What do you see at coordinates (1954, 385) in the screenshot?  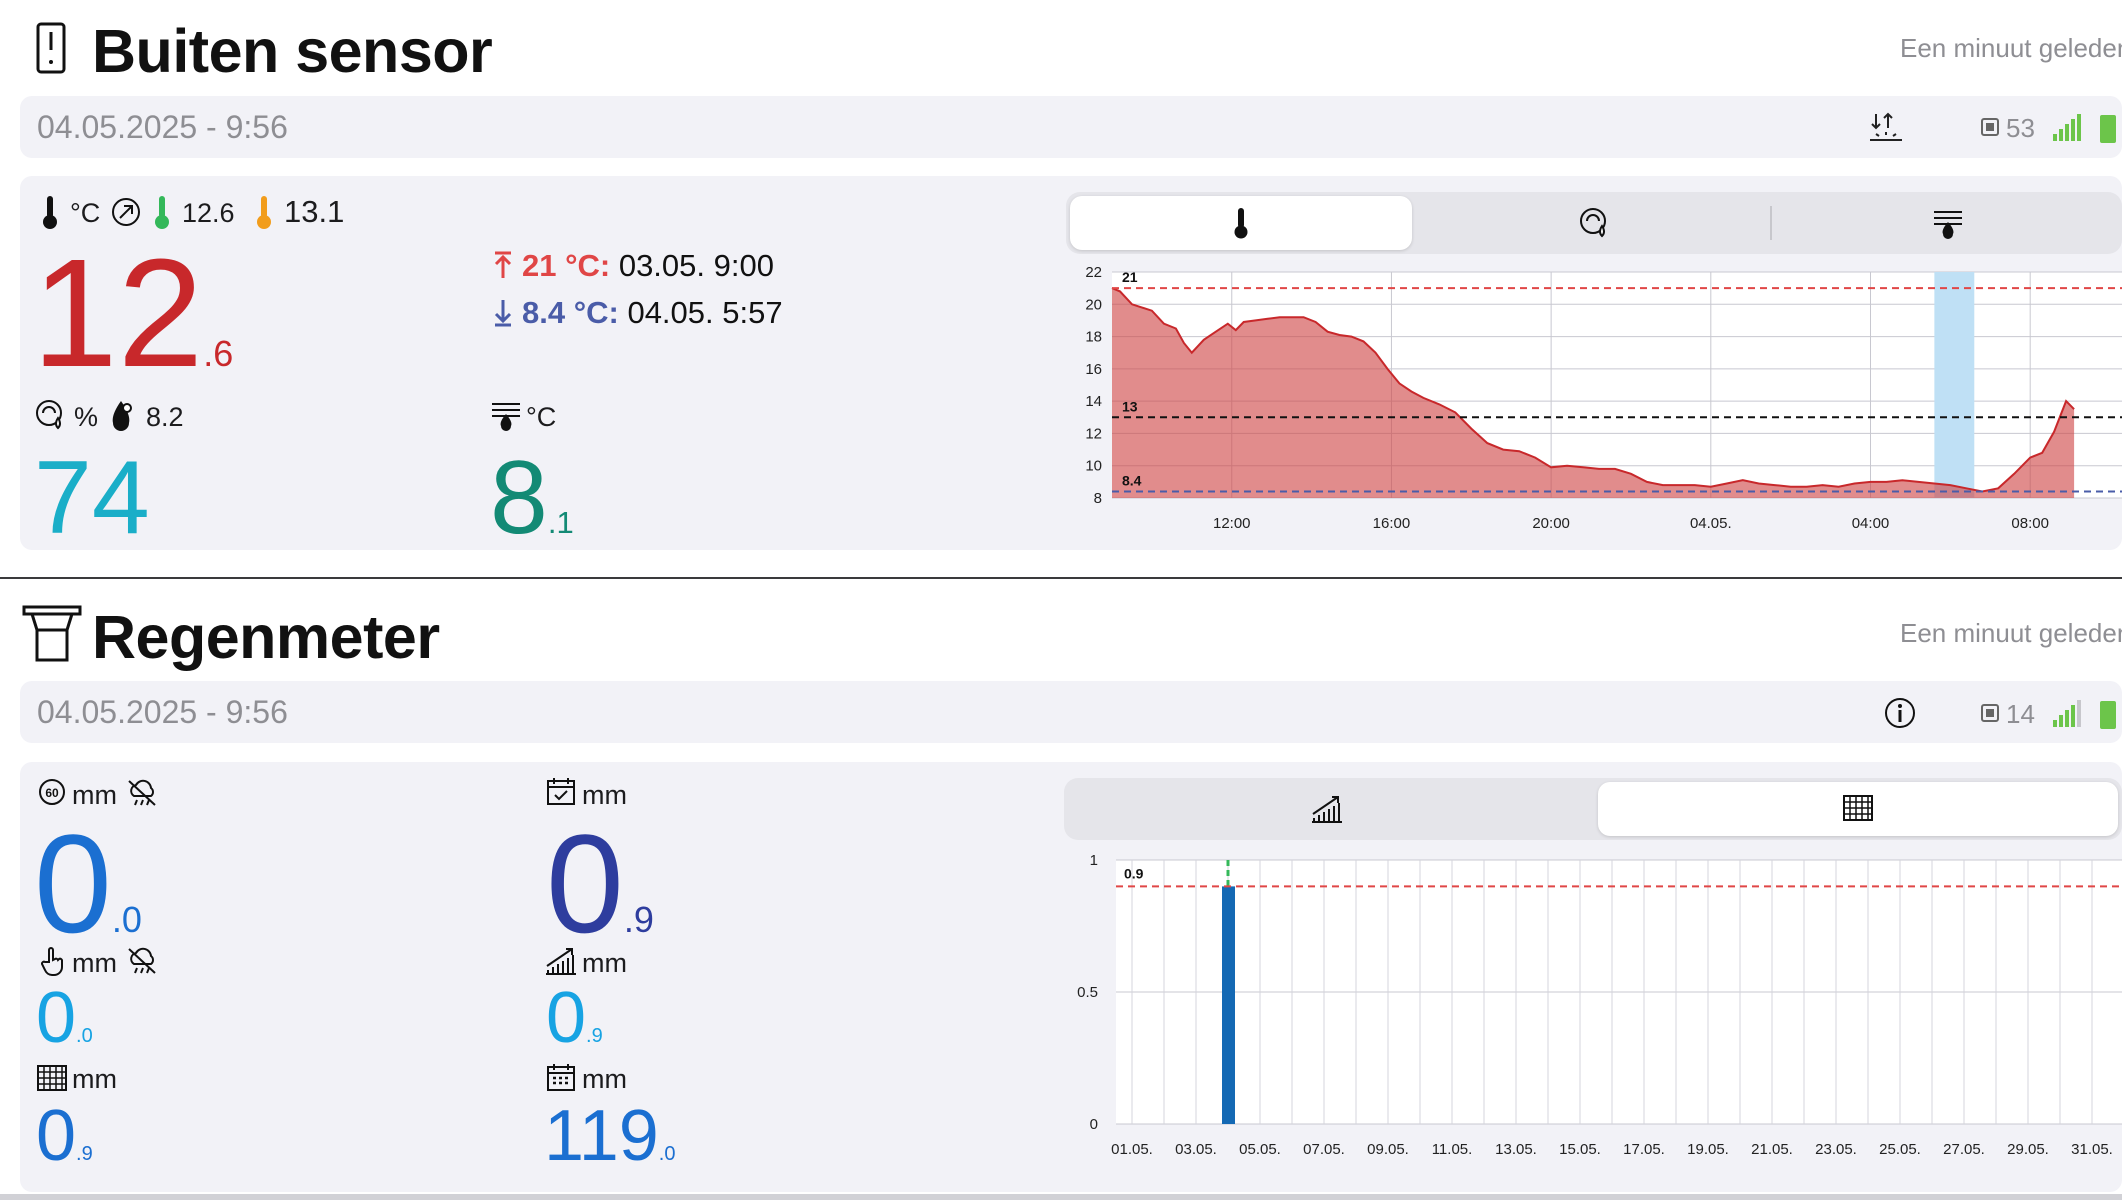 I see `highlight-band` at bounding box center [1954, 385].